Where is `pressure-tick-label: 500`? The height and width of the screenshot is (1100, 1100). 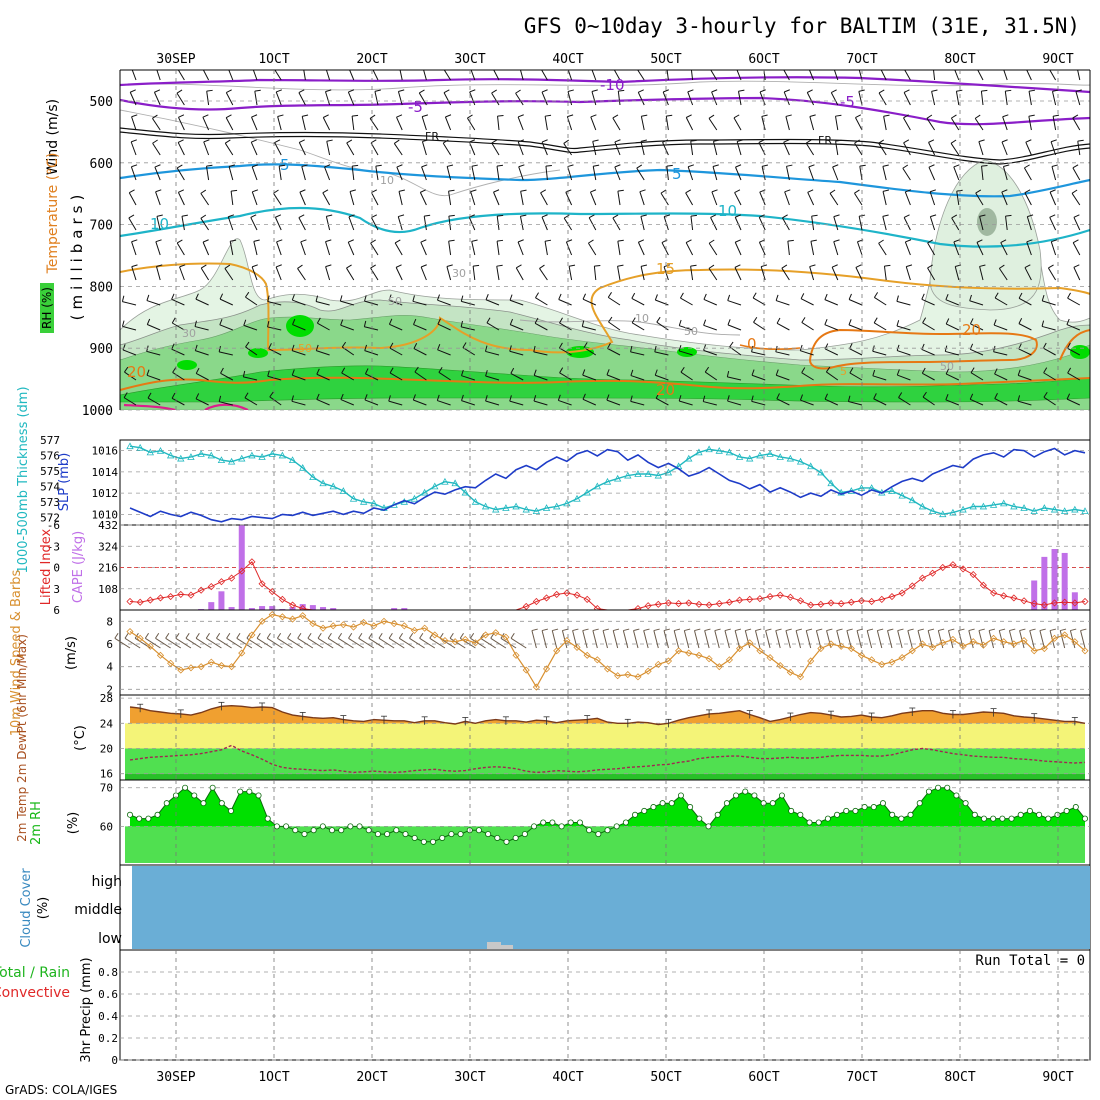
pressure-tick-label: 500 is located at coordinates (101, 102).